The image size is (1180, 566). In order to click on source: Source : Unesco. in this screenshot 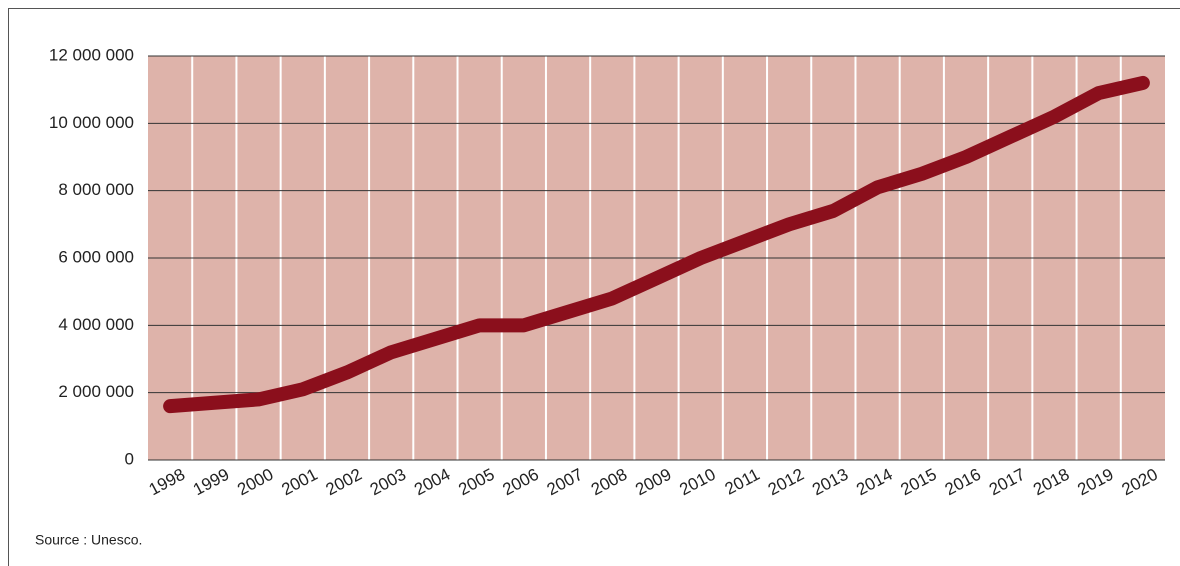, I will do `click(88, 540)`.